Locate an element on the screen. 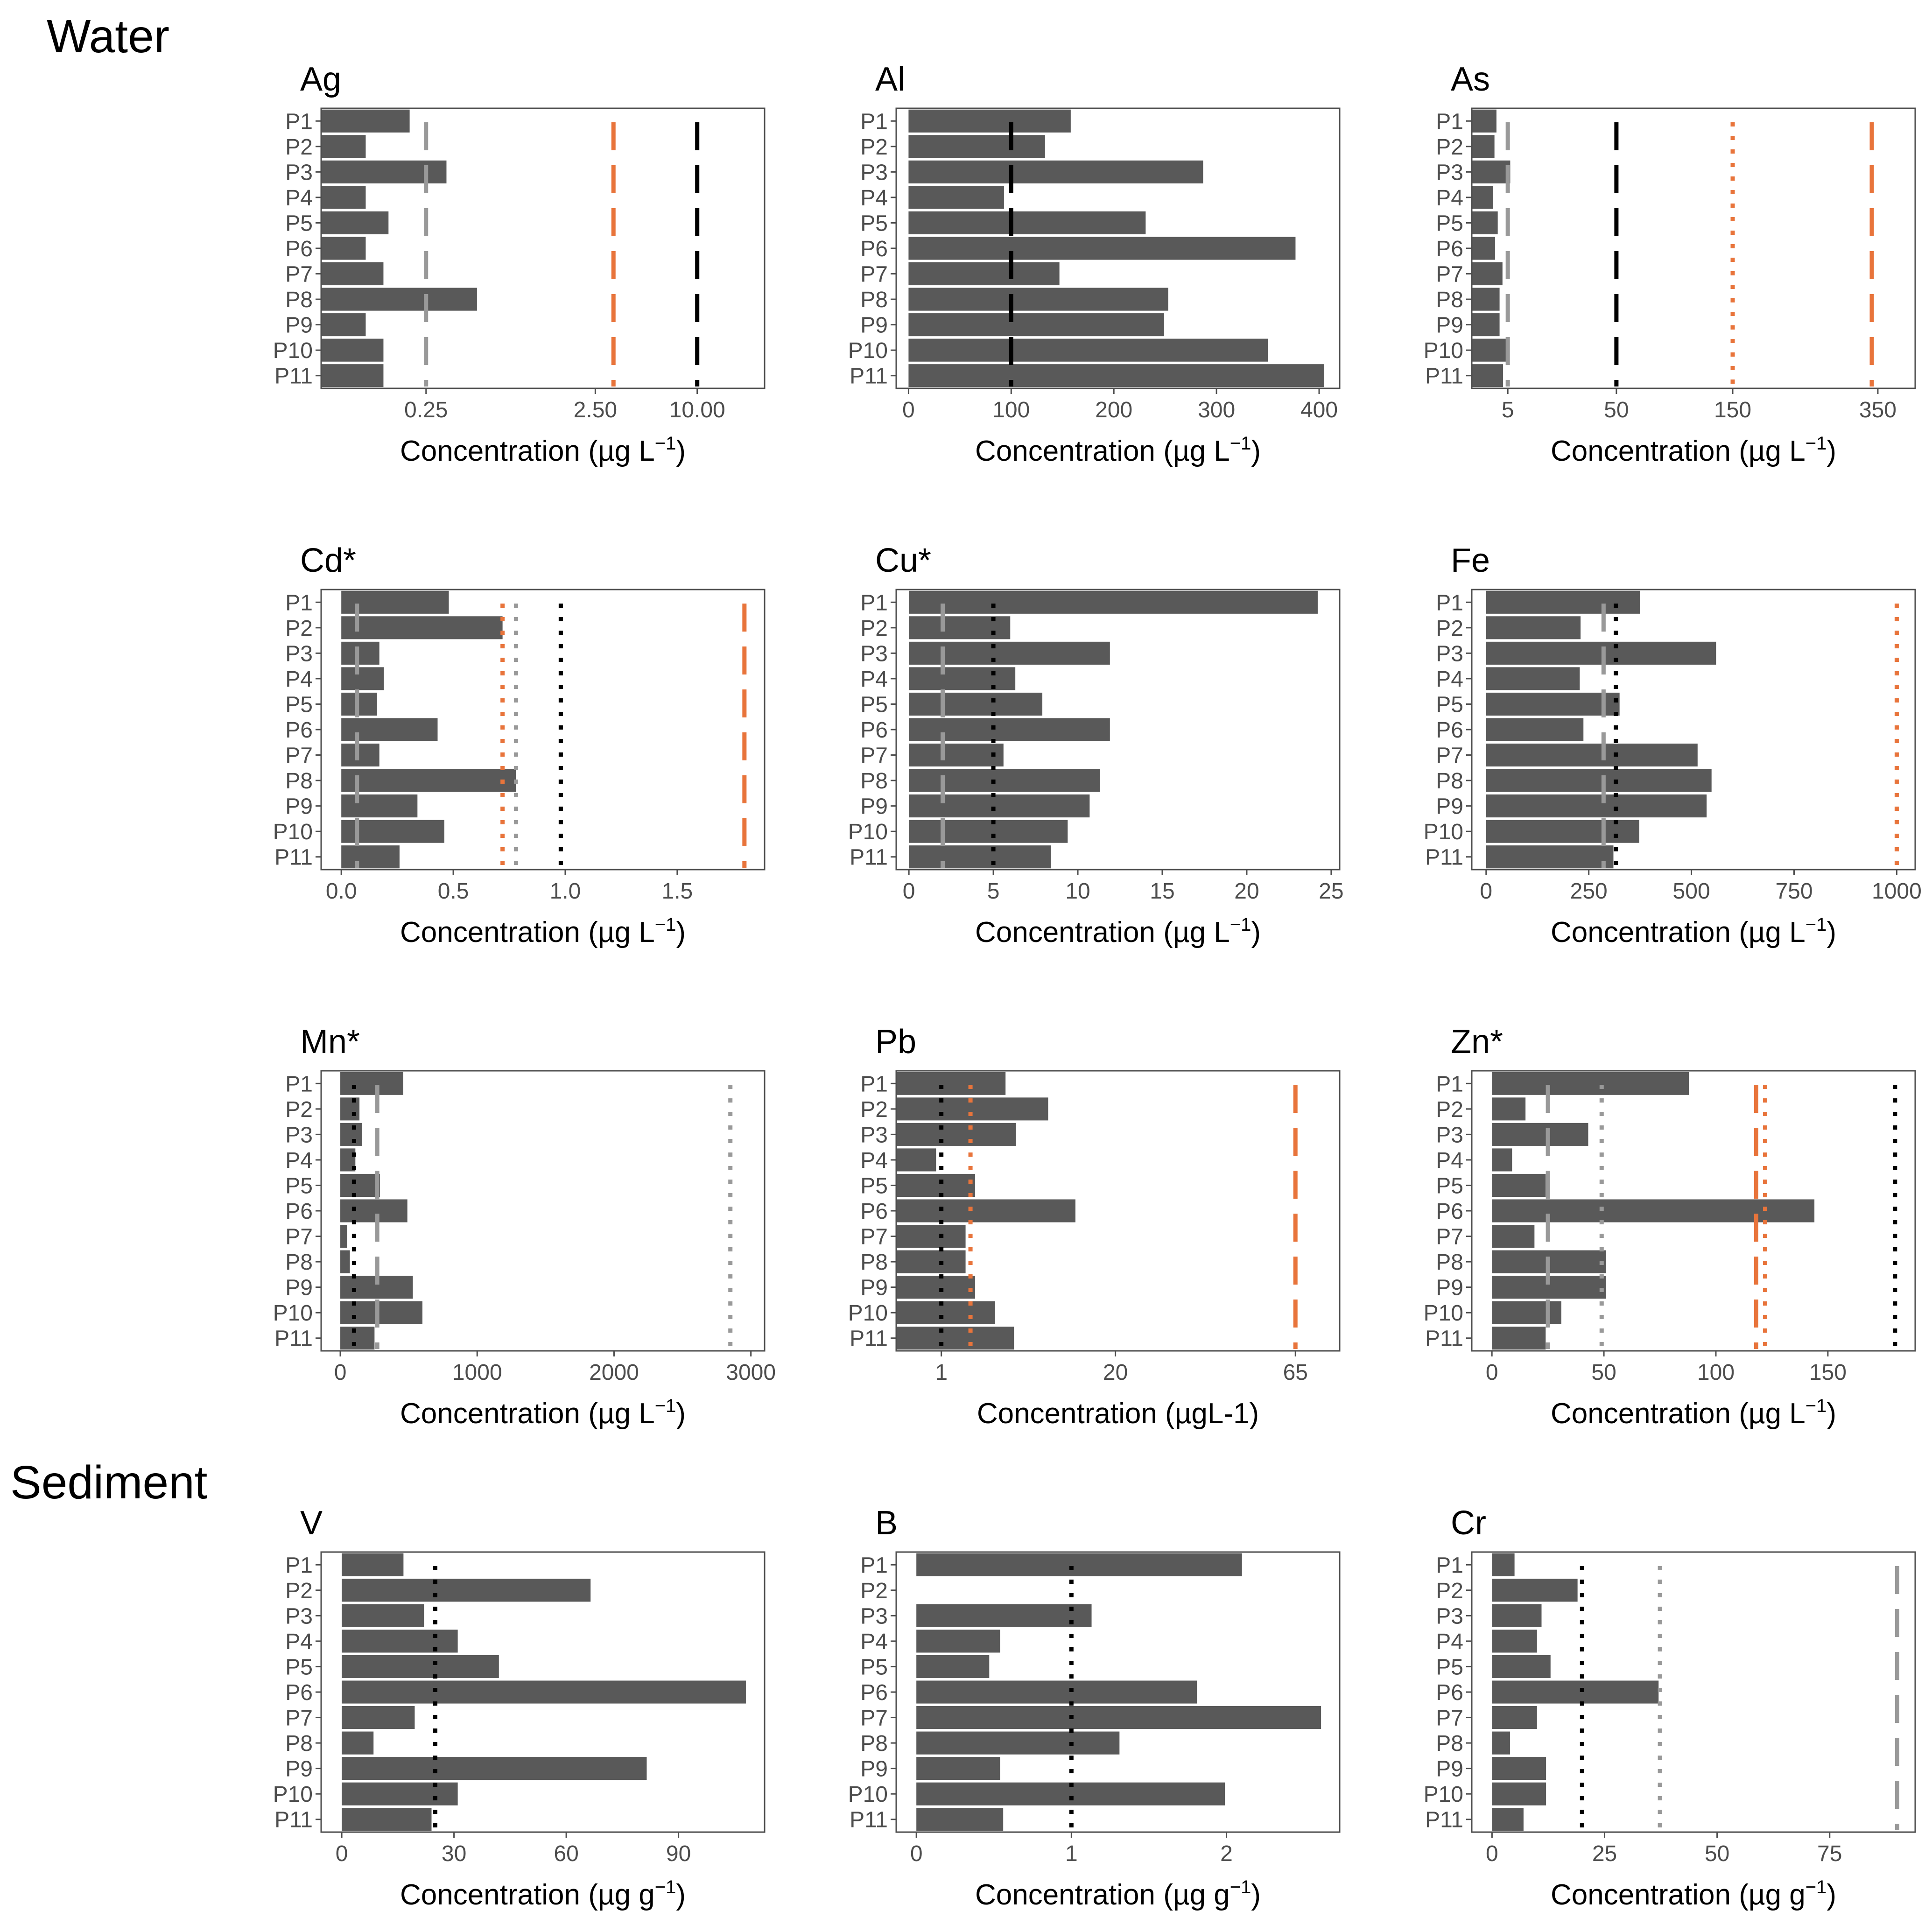  chart-title: Fe is located at coordinates (1470, 560).